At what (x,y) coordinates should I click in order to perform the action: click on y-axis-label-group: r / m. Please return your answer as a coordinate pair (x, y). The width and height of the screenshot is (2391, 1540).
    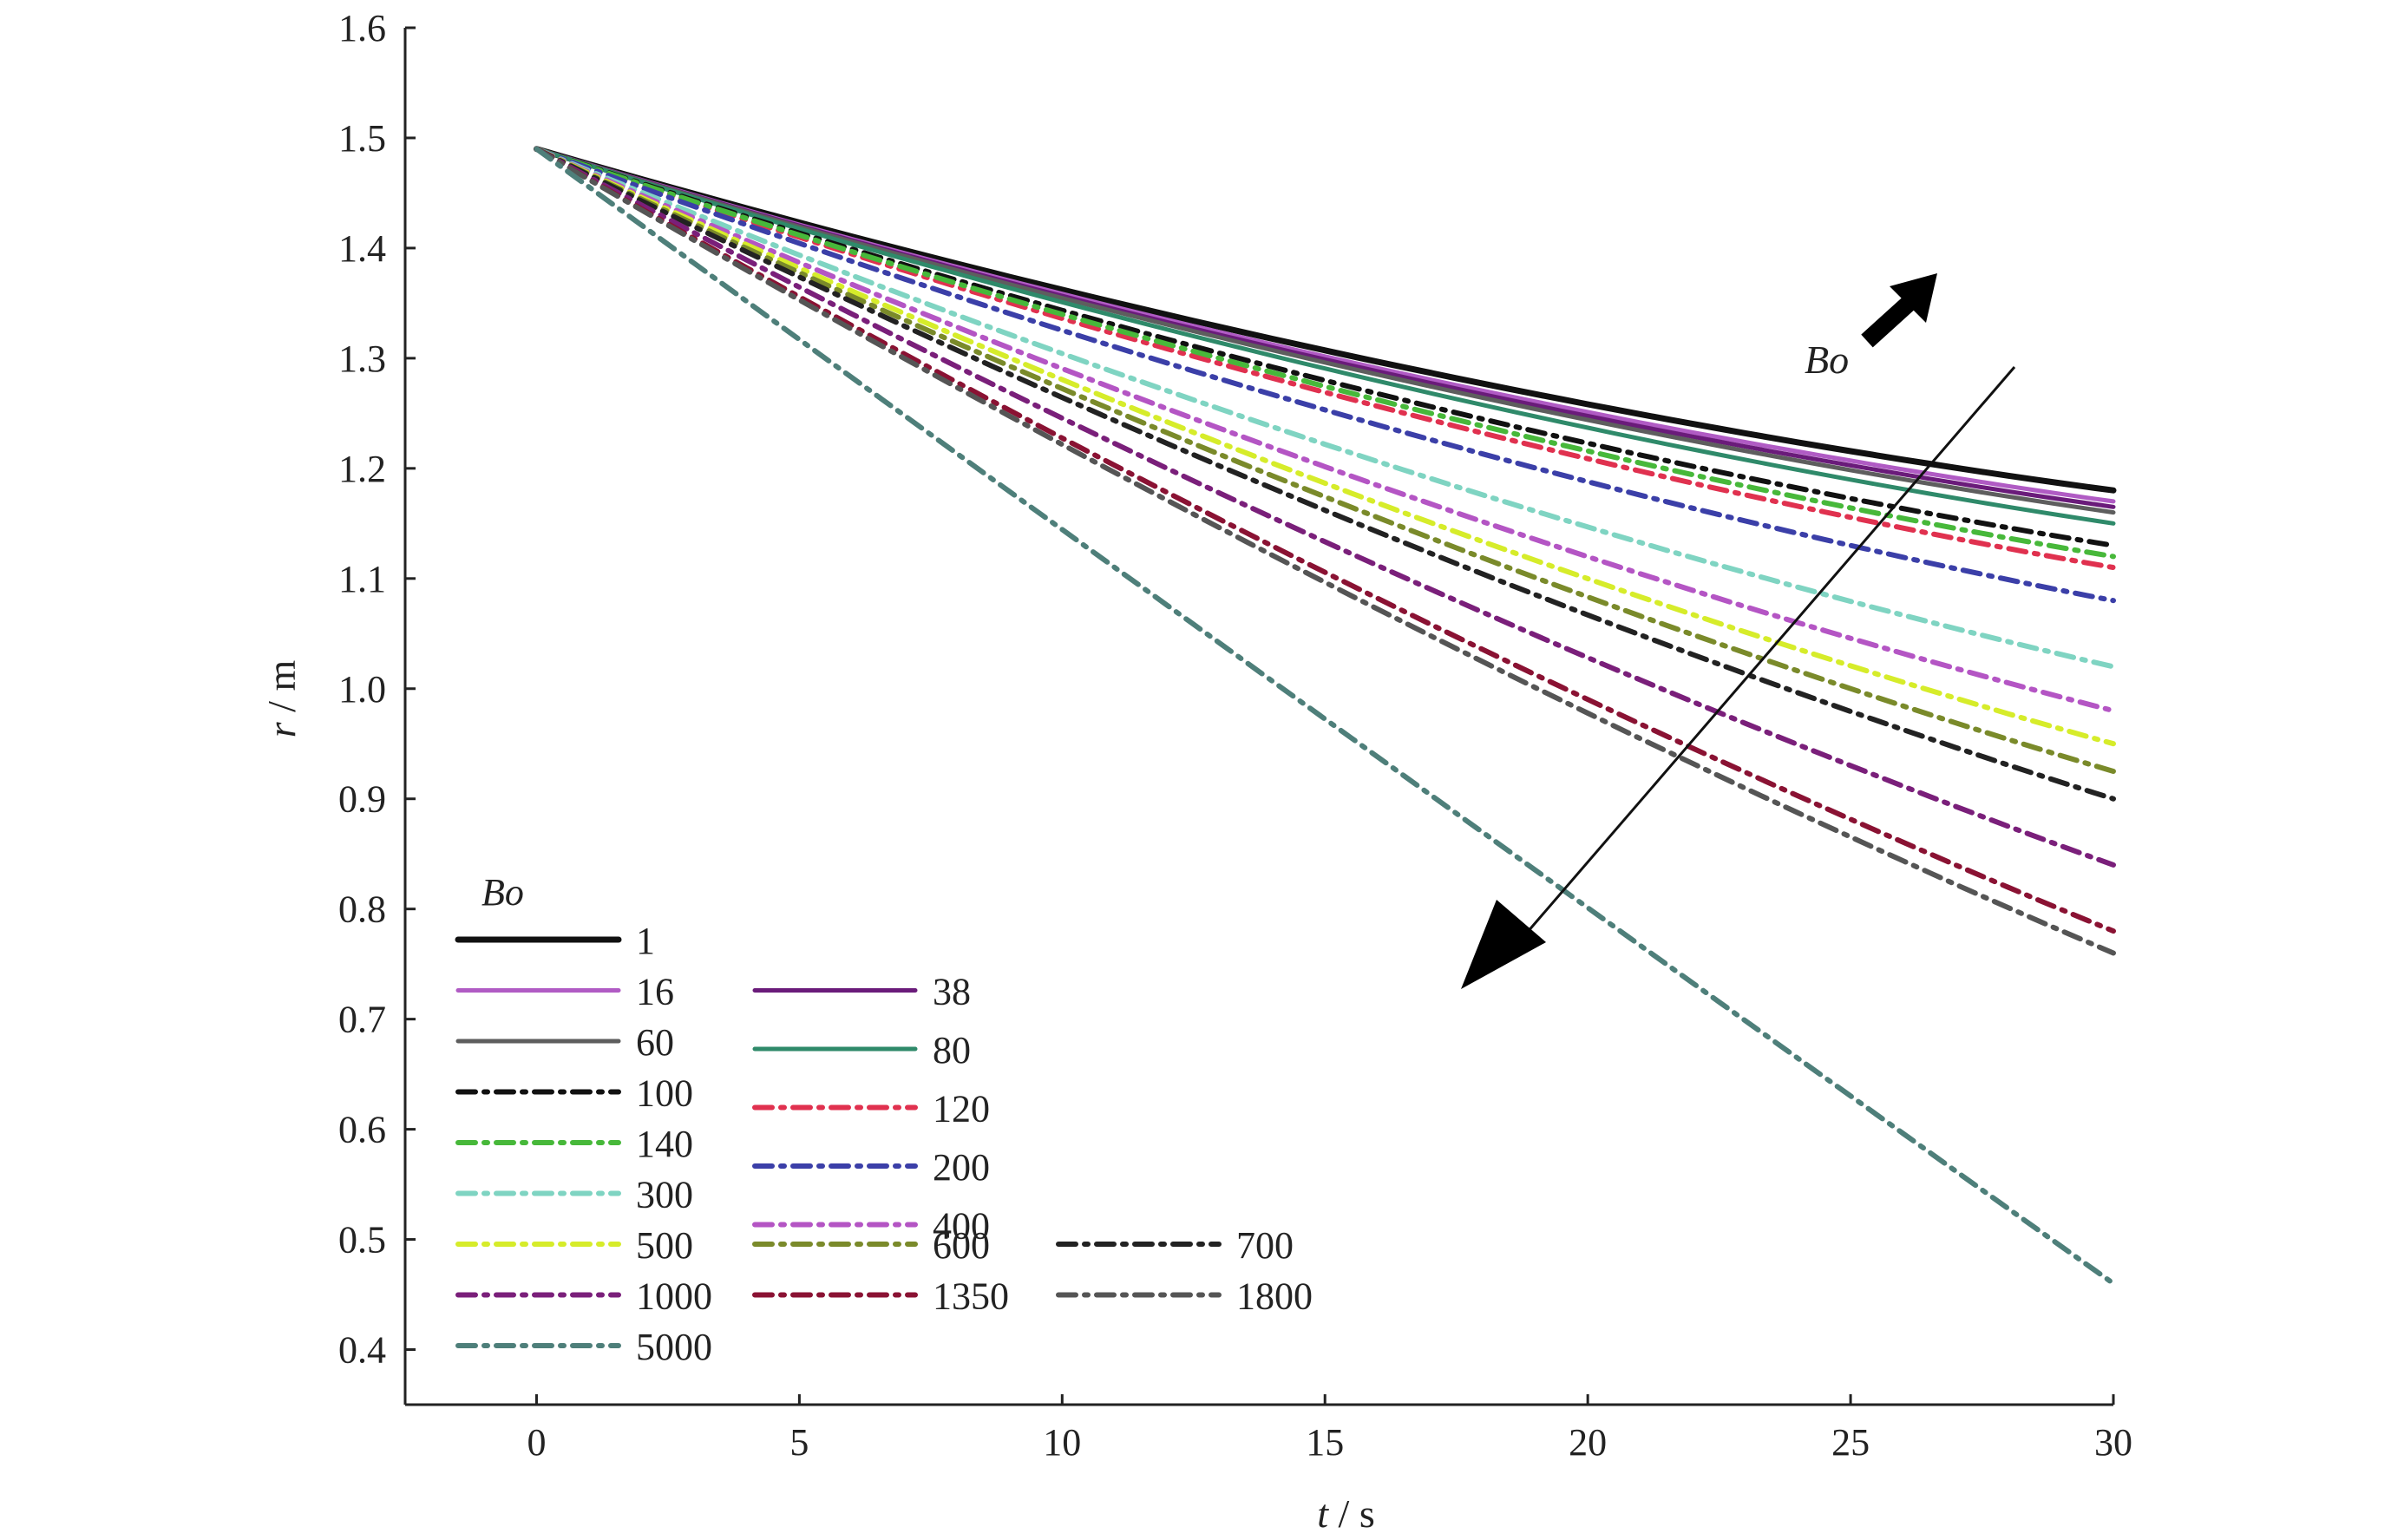
    Looking at the image, I should click on (281, 699).